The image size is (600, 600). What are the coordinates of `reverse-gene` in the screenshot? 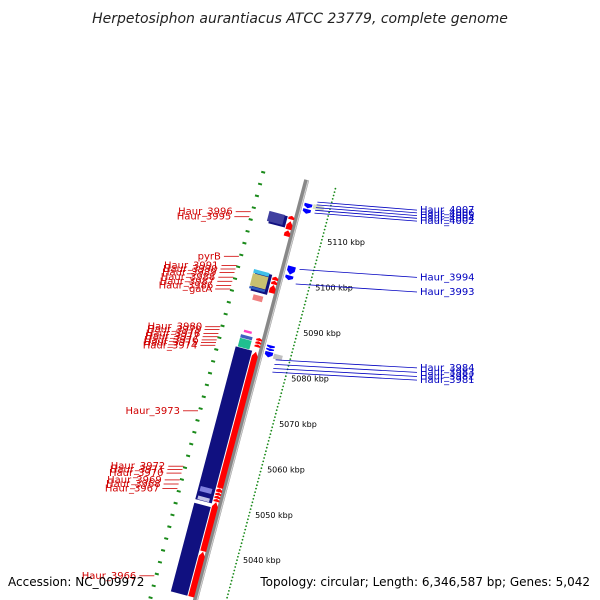 It's located at (270, 346).